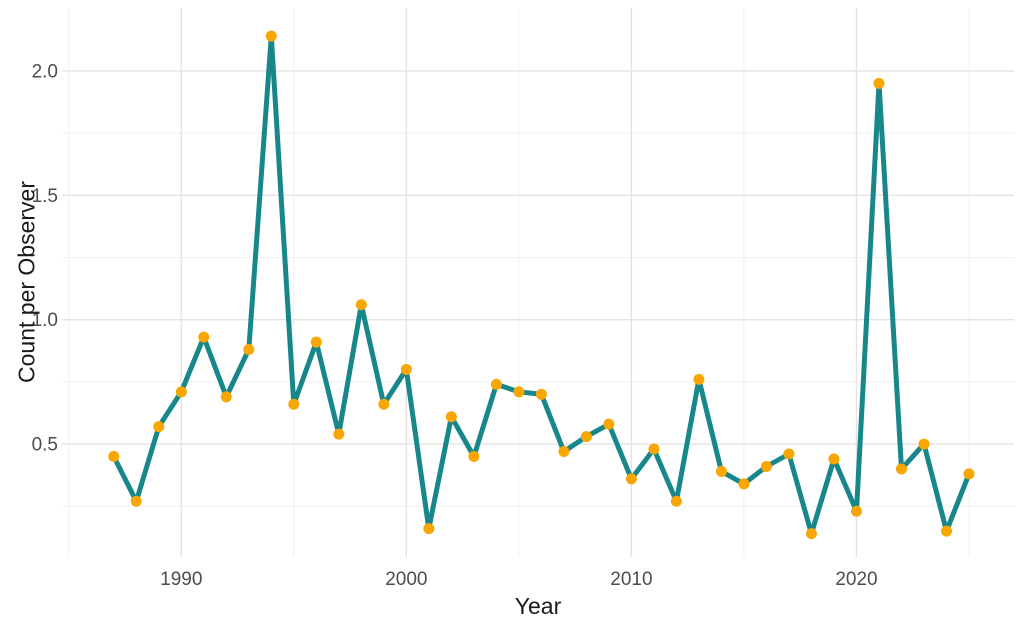  Describe the element at coordinates (538, 606) in the screenshot. I see `x-axis-title: Year` at that location.